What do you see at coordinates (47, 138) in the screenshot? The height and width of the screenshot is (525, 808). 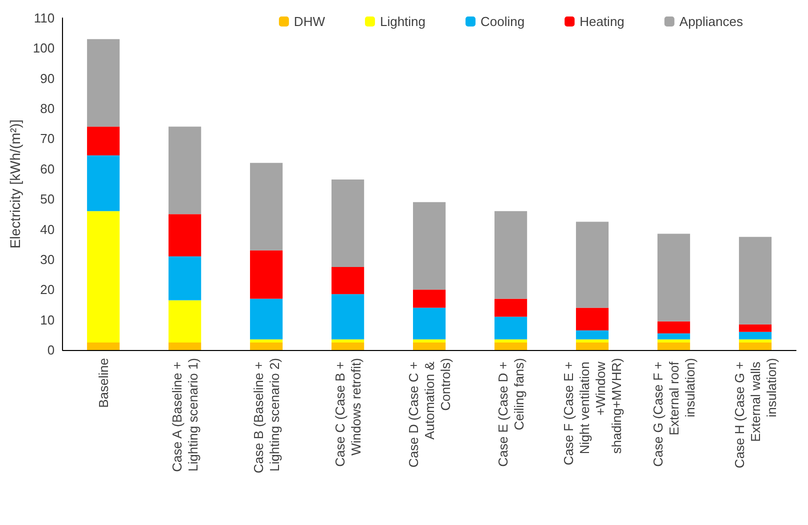 I see `y-tick-label: 70` at bounding box center [47, 138].